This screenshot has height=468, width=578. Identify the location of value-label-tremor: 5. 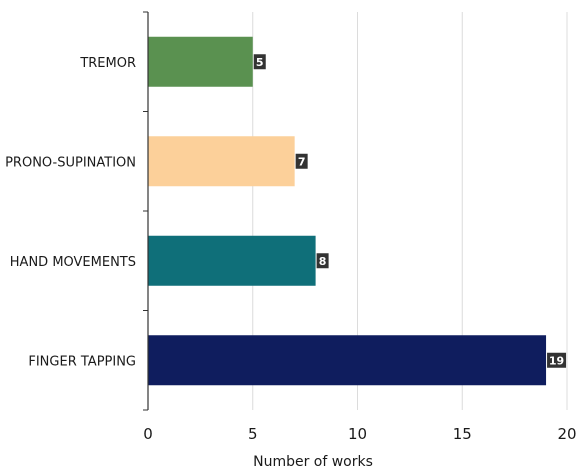
(260, 62).